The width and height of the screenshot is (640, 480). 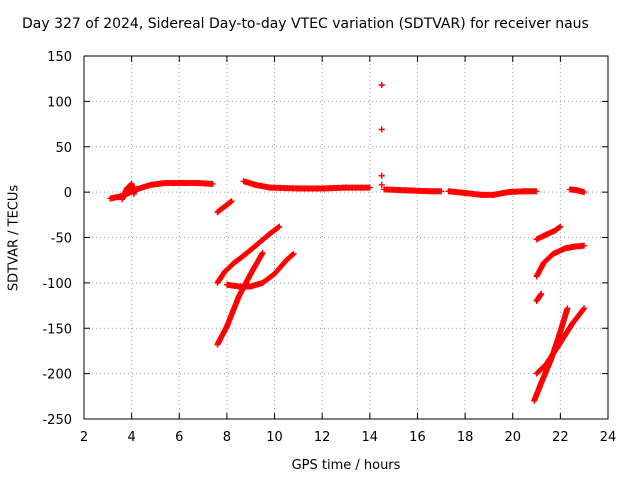 I want to click on y-tick-label: 150, so click(x=59, y=57).